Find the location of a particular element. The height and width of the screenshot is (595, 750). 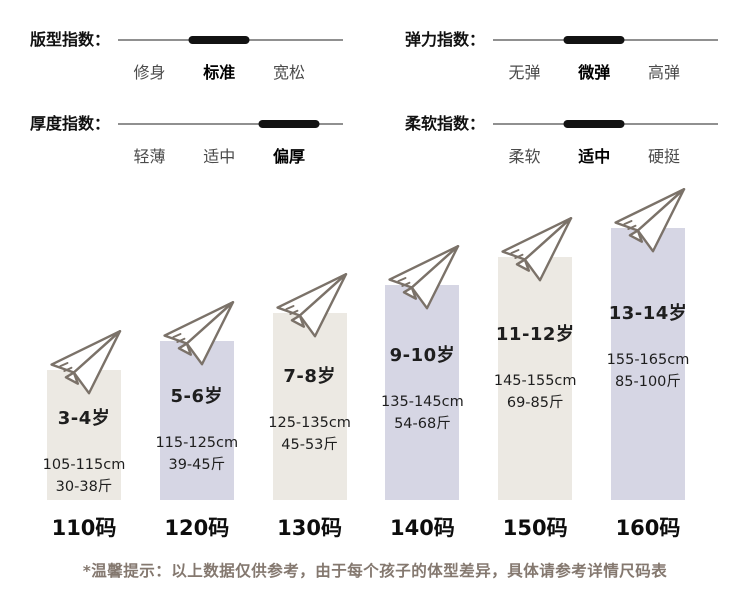

option-label: 无弹 is located at coordinates (524, 72).